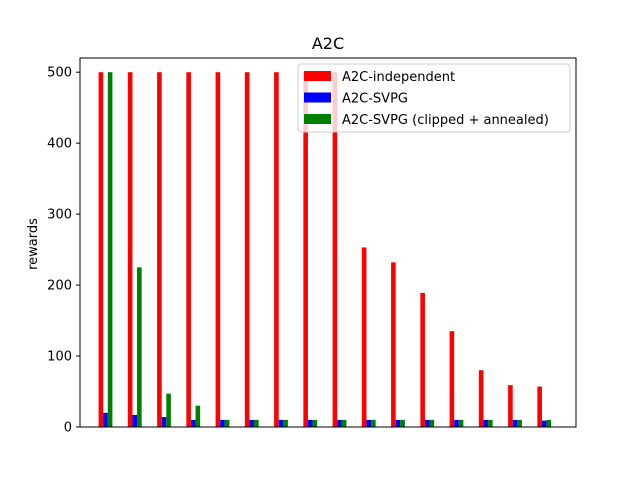 The image size is (640, 480). I want to click on legend-label-1: A2C-independent, so click(398, 77).